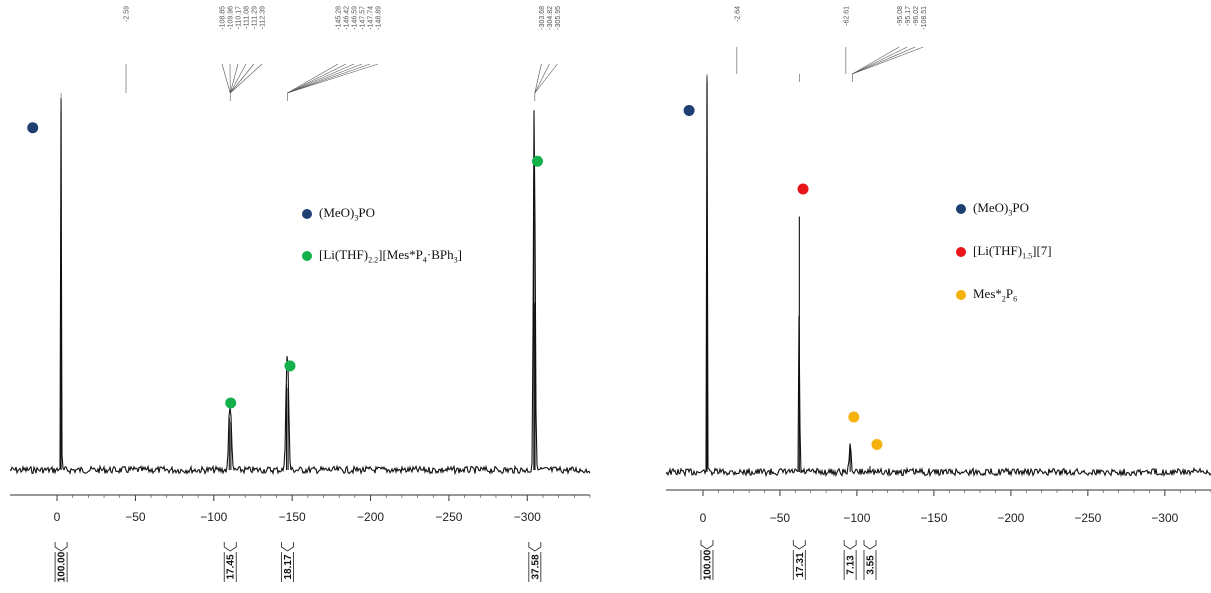  Describe the element at coordinates (231, 18) in the screenshot. I see `peak-shift-label: -109.96` at that location.